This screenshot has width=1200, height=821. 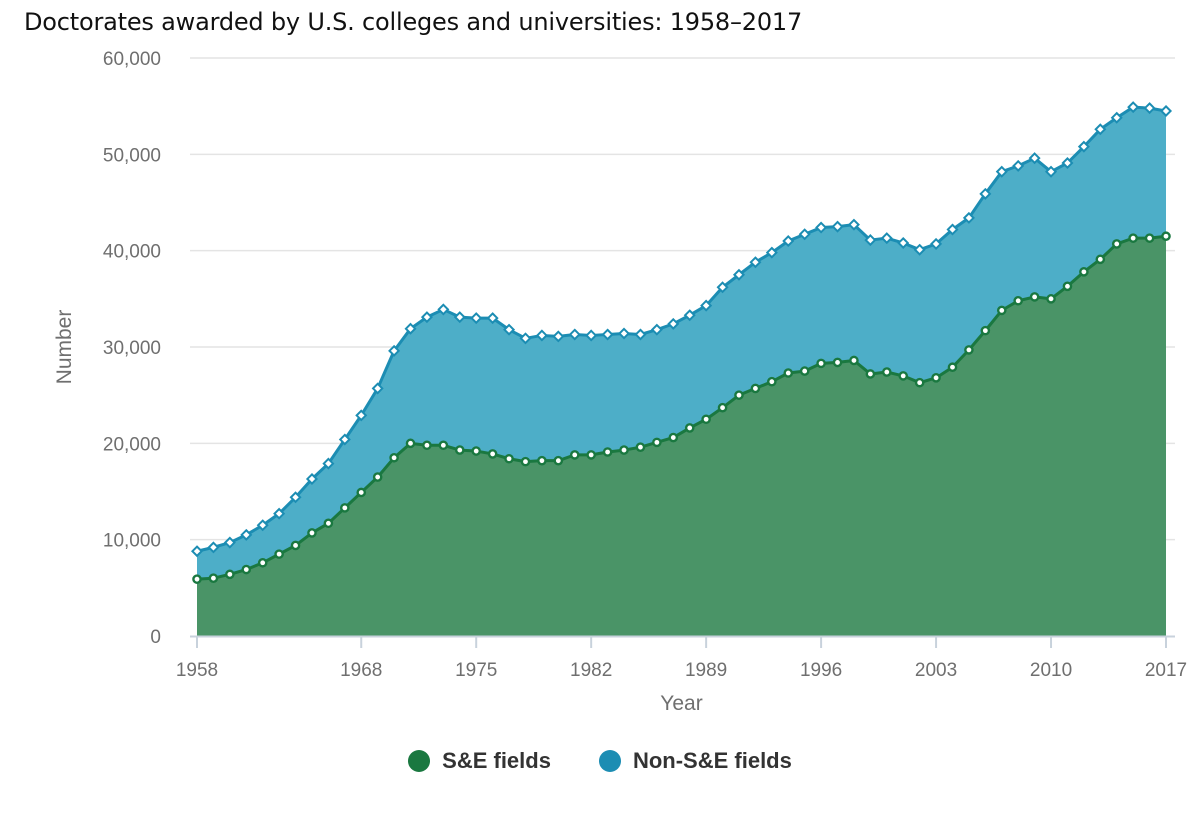 I want to click on legend-item-non-se-fields: Non-S&E fields, so click(x=695, y=761).